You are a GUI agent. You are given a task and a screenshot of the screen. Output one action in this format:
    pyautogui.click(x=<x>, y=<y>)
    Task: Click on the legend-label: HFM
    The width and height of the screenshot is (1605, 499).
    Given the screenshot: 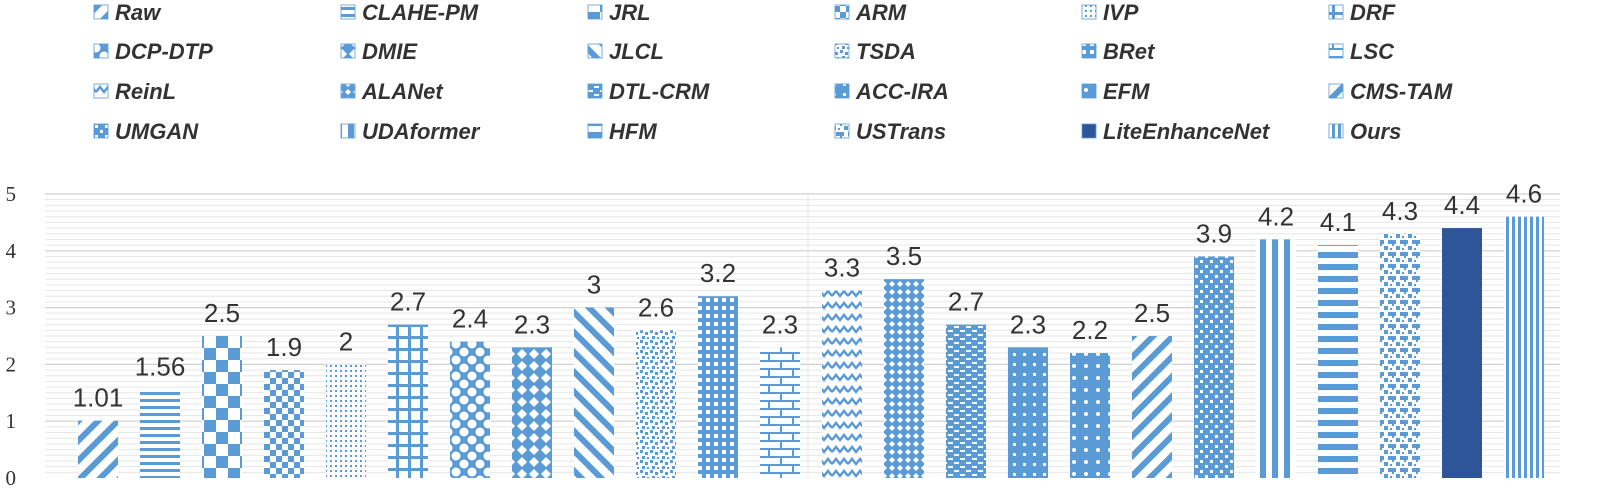 What is the action you would take?
    pyautogui.click(x=633, y=131)
    